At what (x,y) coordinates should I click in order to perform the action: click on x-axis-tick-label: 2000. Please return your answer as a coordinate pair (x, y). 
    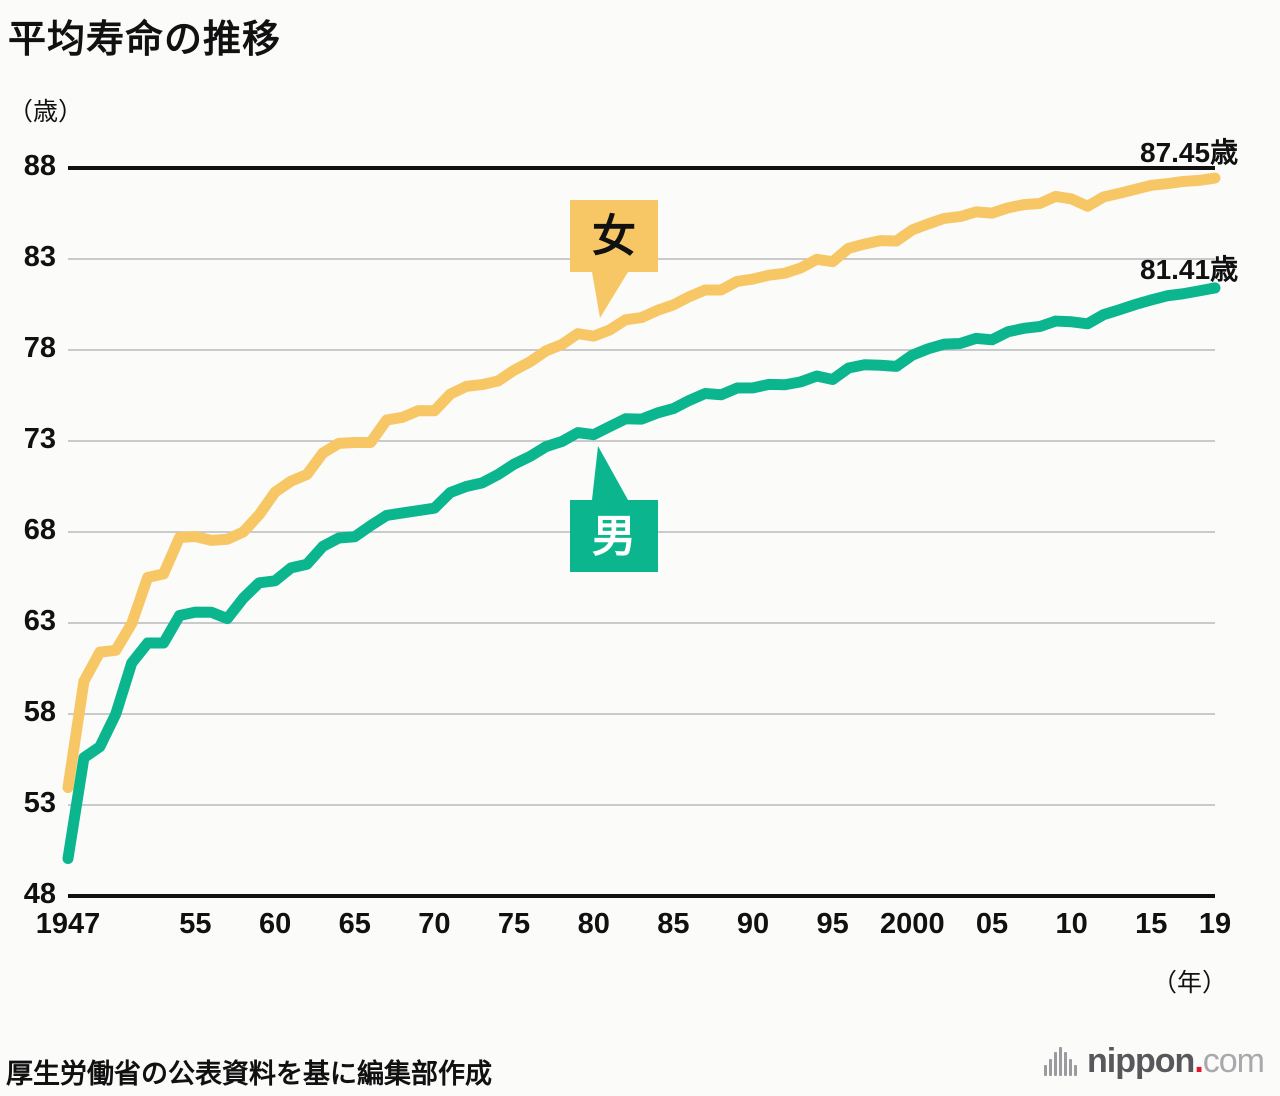
    Looking at the image, I should click on (912, 924).